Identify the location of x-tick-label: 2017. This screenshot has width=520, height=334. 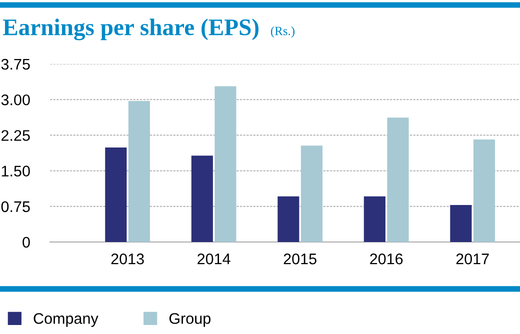
(472, 259).